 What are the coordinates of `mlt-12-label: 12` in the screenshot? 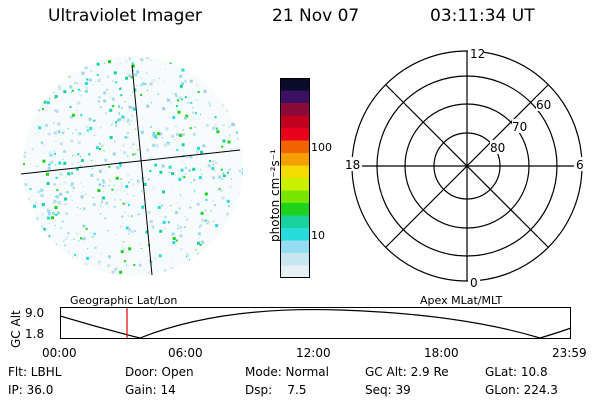 It's located at (477, 54).